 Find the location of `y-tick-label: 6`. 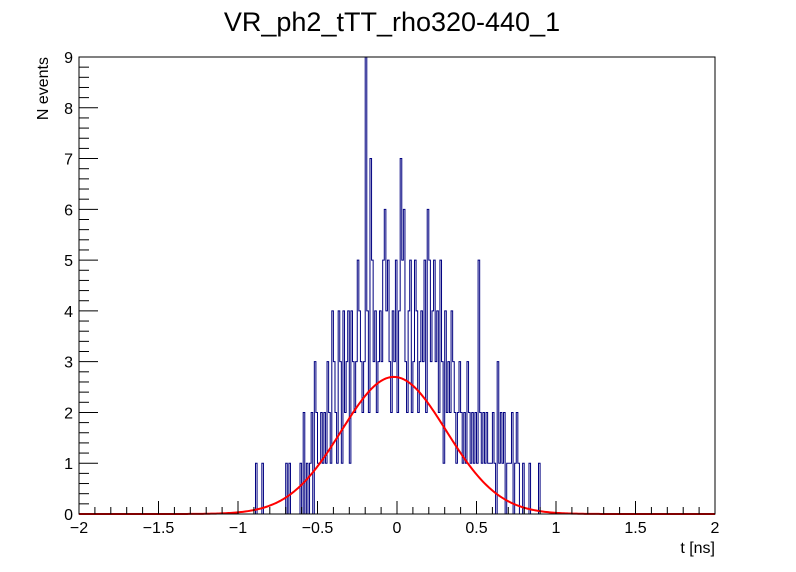

y-tick-label: 6 is located at coordinates (68, 210).